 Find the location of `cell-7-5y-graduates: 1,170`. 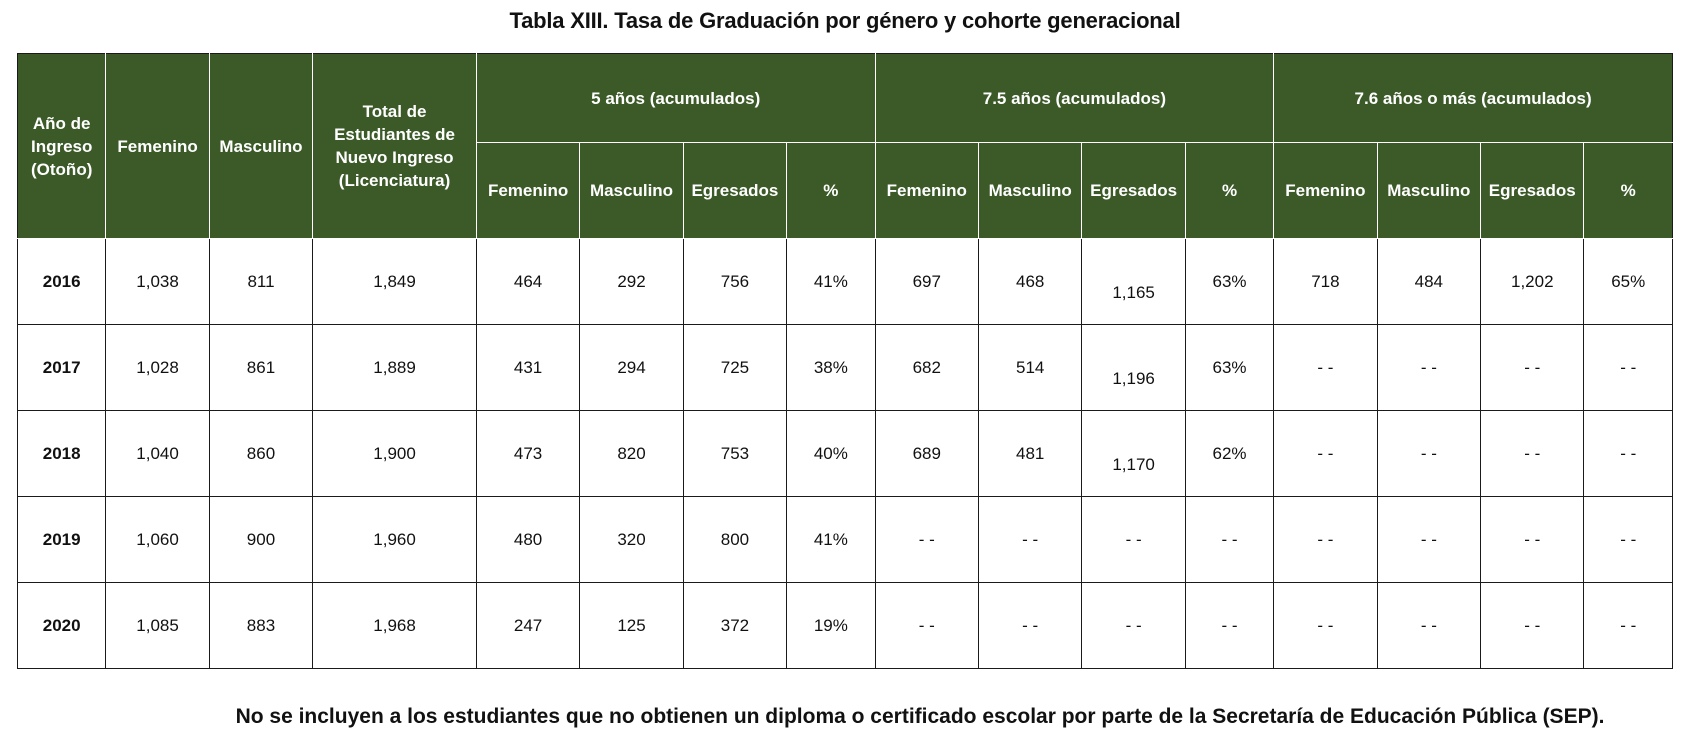

cell-7-5y-graduates: 1,170 is located at coordinates (1133, 453).